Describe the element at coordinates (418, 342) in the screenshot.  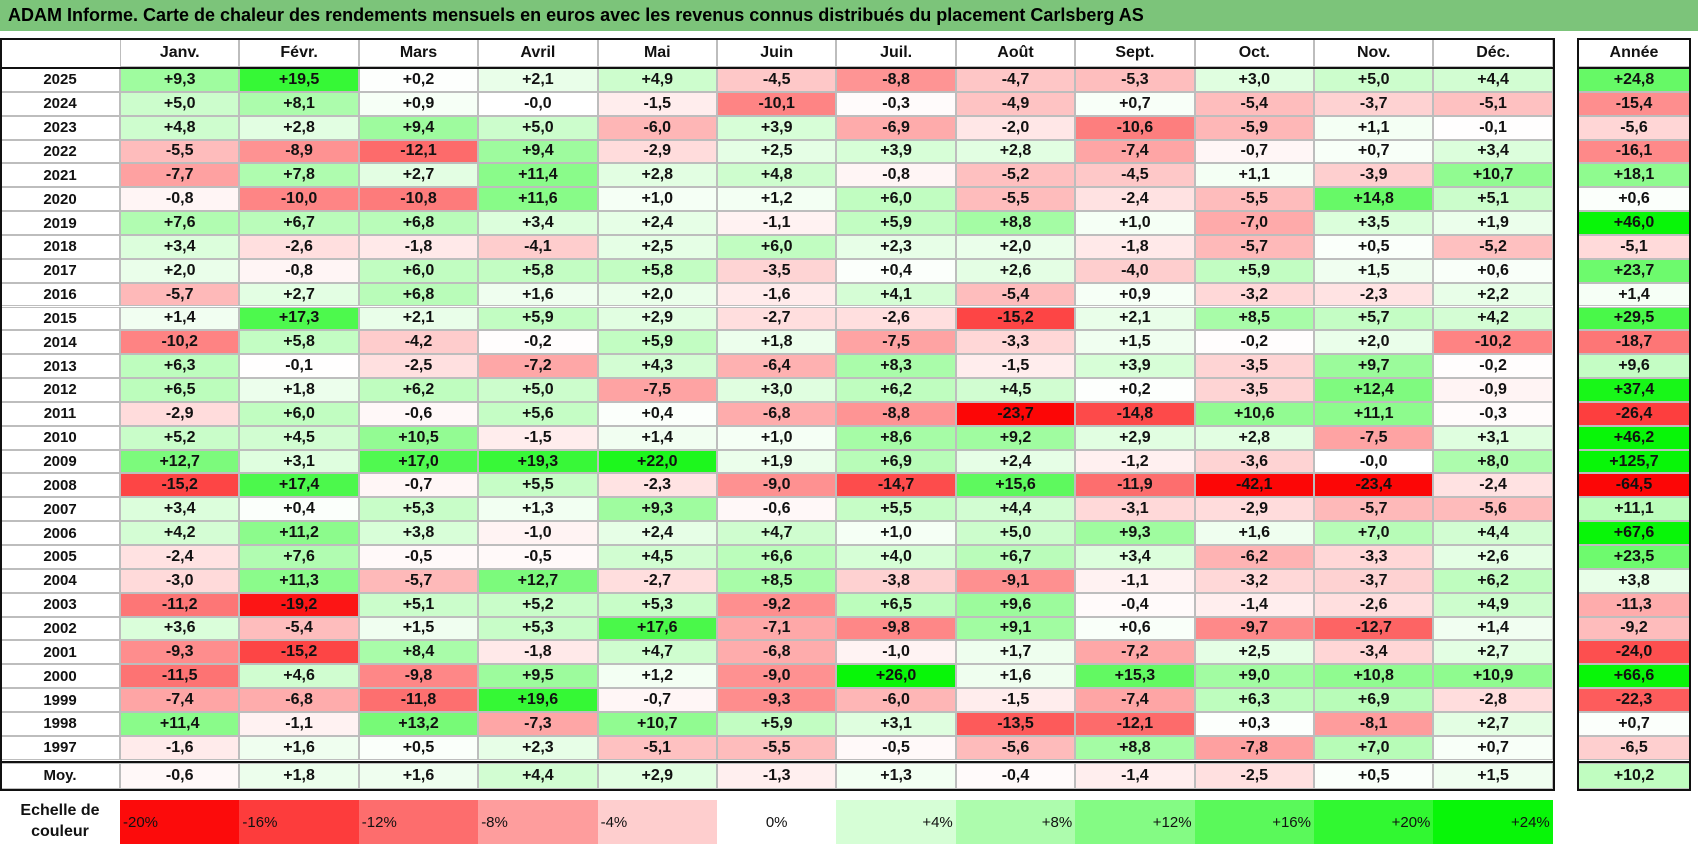
I see `heatmap-cell: -4,2` at that location.